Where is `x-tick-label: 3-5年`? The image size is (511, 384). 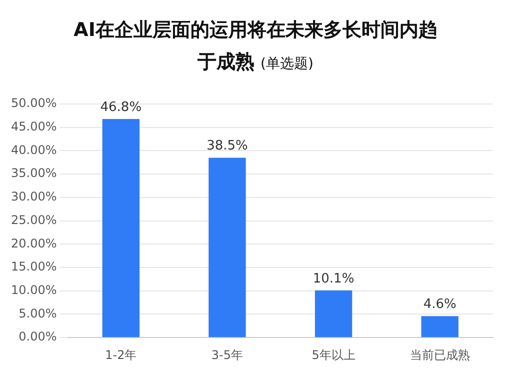 x-tick-label: 3-5年 is located at coordinates (227, 355).